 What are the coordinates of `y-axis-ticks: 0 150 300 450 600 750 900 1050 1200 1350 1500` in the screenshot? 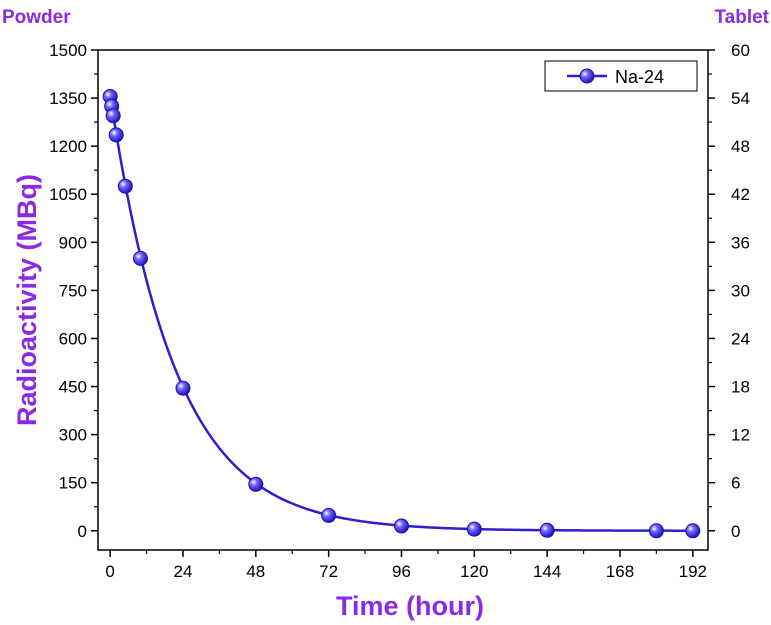 It's located at (73, 291).